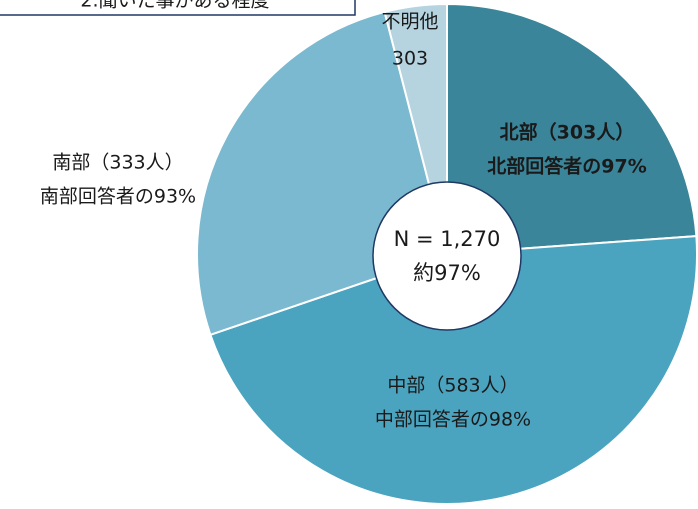 This screenshot has width=698, height=509. What do you see at coordinates (453, 420) in the screenshot?
I see `slice-label: 中部回答者の98%` at bounding box center [453, 420].